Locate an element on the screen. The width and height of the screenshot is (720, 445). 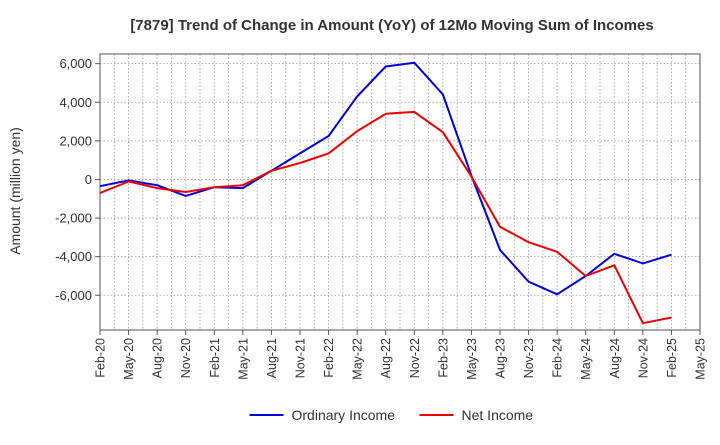
x-tick-label: Nov-24 is located at coordinates (643, 358).